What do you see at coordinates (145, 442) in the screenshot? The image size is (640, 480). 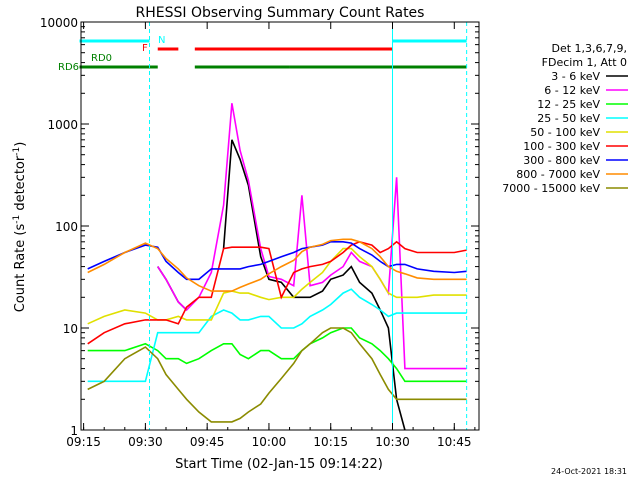 I see `x-tick-label: 09:30` at bounding box center [145, 442].